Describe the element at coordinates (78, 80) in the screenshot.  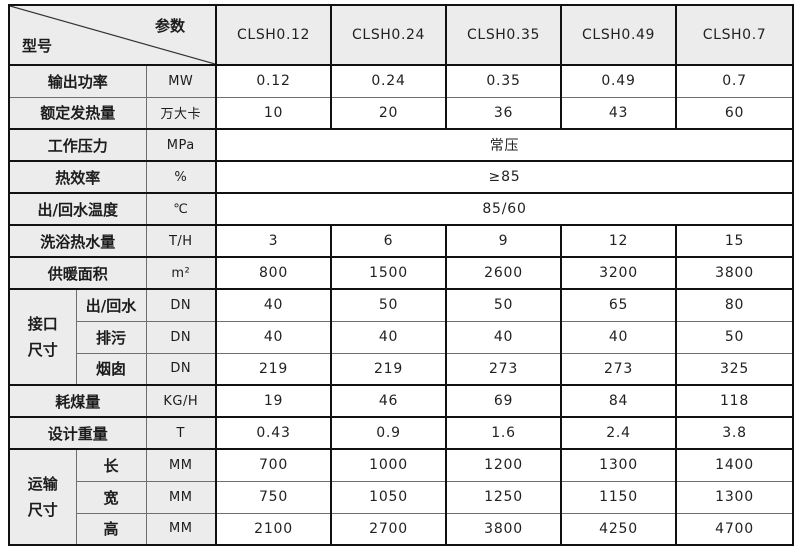
I see `row-label: 输出功率` at that location.